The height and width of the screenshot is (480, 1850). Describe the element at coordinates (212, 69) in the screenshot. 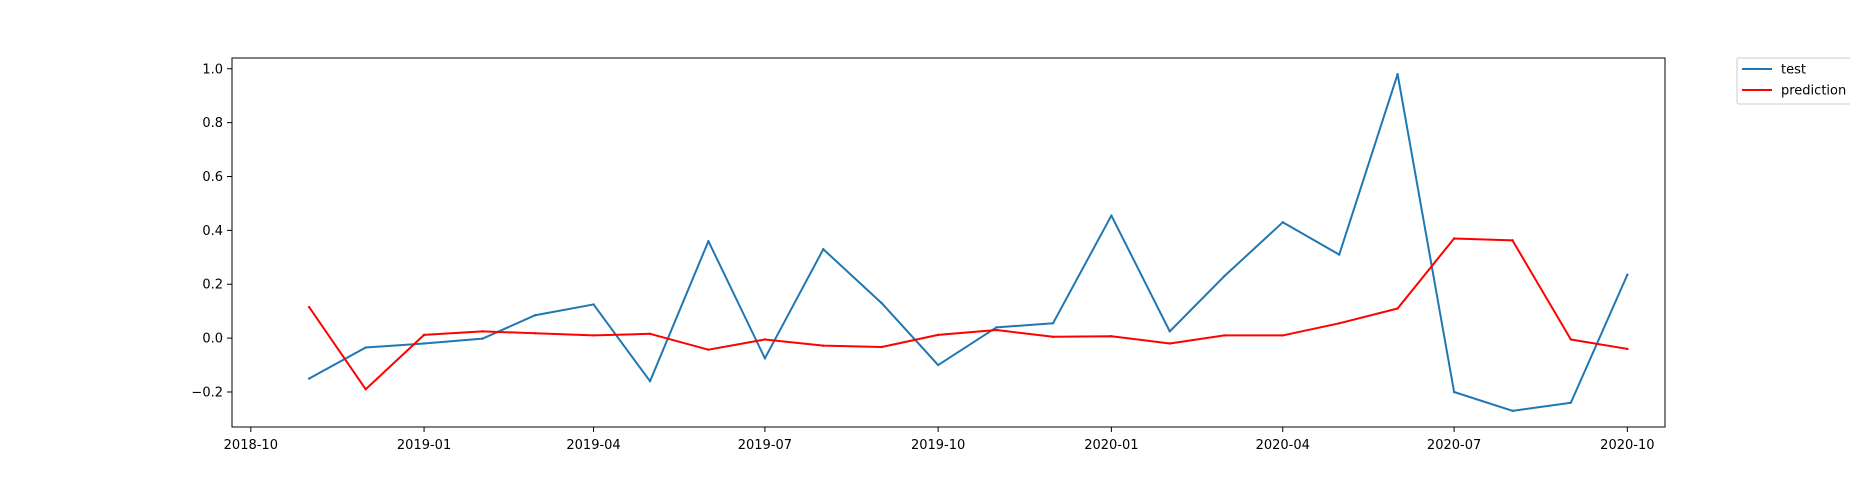

I see `y-tick-label: 1.0` at that location.